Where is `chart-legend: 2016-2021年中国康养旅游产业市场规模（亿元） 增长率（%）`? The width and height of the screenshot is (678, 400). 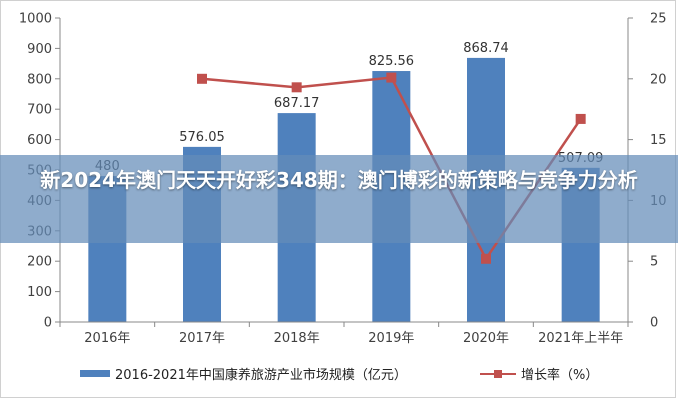 chart-legend: 2016-2021年中国康养旅游产业市场规模（亿元） 增长率（%） is located at coordinates (339, 376).